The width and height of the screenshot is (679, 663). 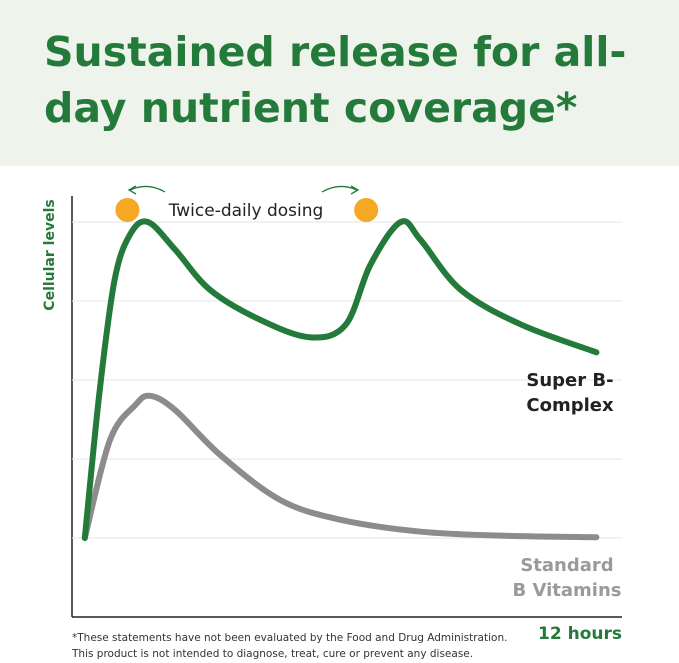 What do you see at coordinates (567, 578) in the screenshot?
I see `series-label: Standard B Vitamins` at bounding box center [567, 578].